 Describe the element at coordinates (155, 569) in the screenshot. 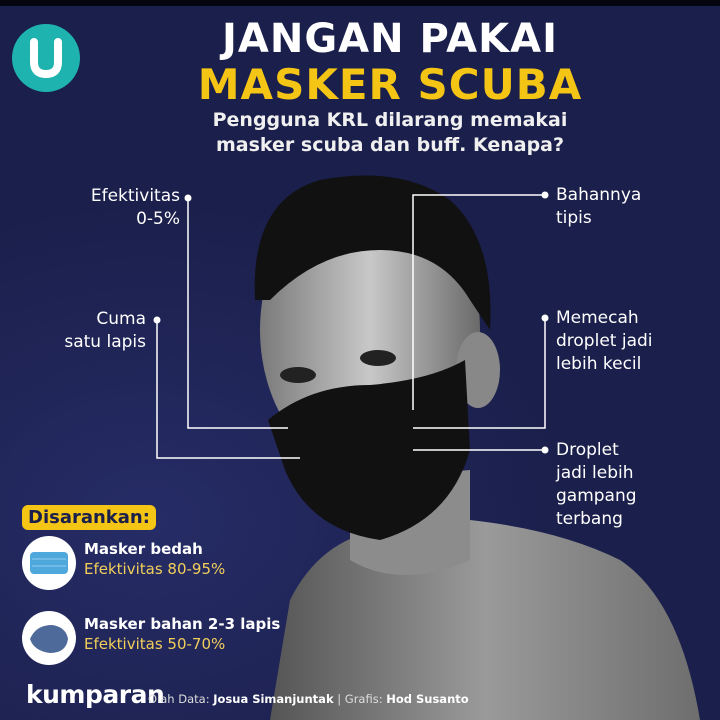

I see `recommendation-effectiveness: Efektivitas 80-95%` at that location.